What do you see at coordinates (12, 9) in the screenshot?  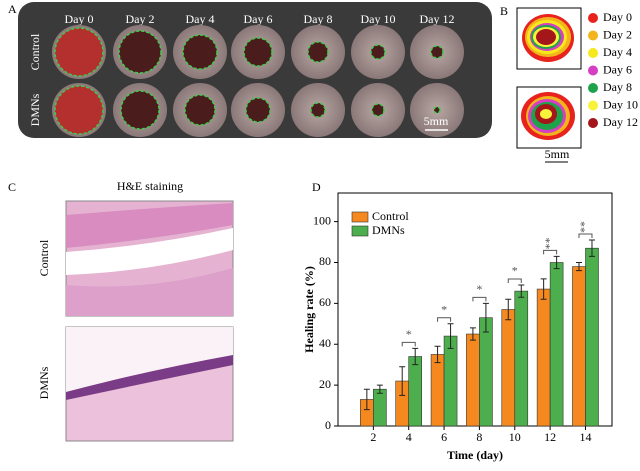 I see `panel-label: A` at bounding box center [12, 9].